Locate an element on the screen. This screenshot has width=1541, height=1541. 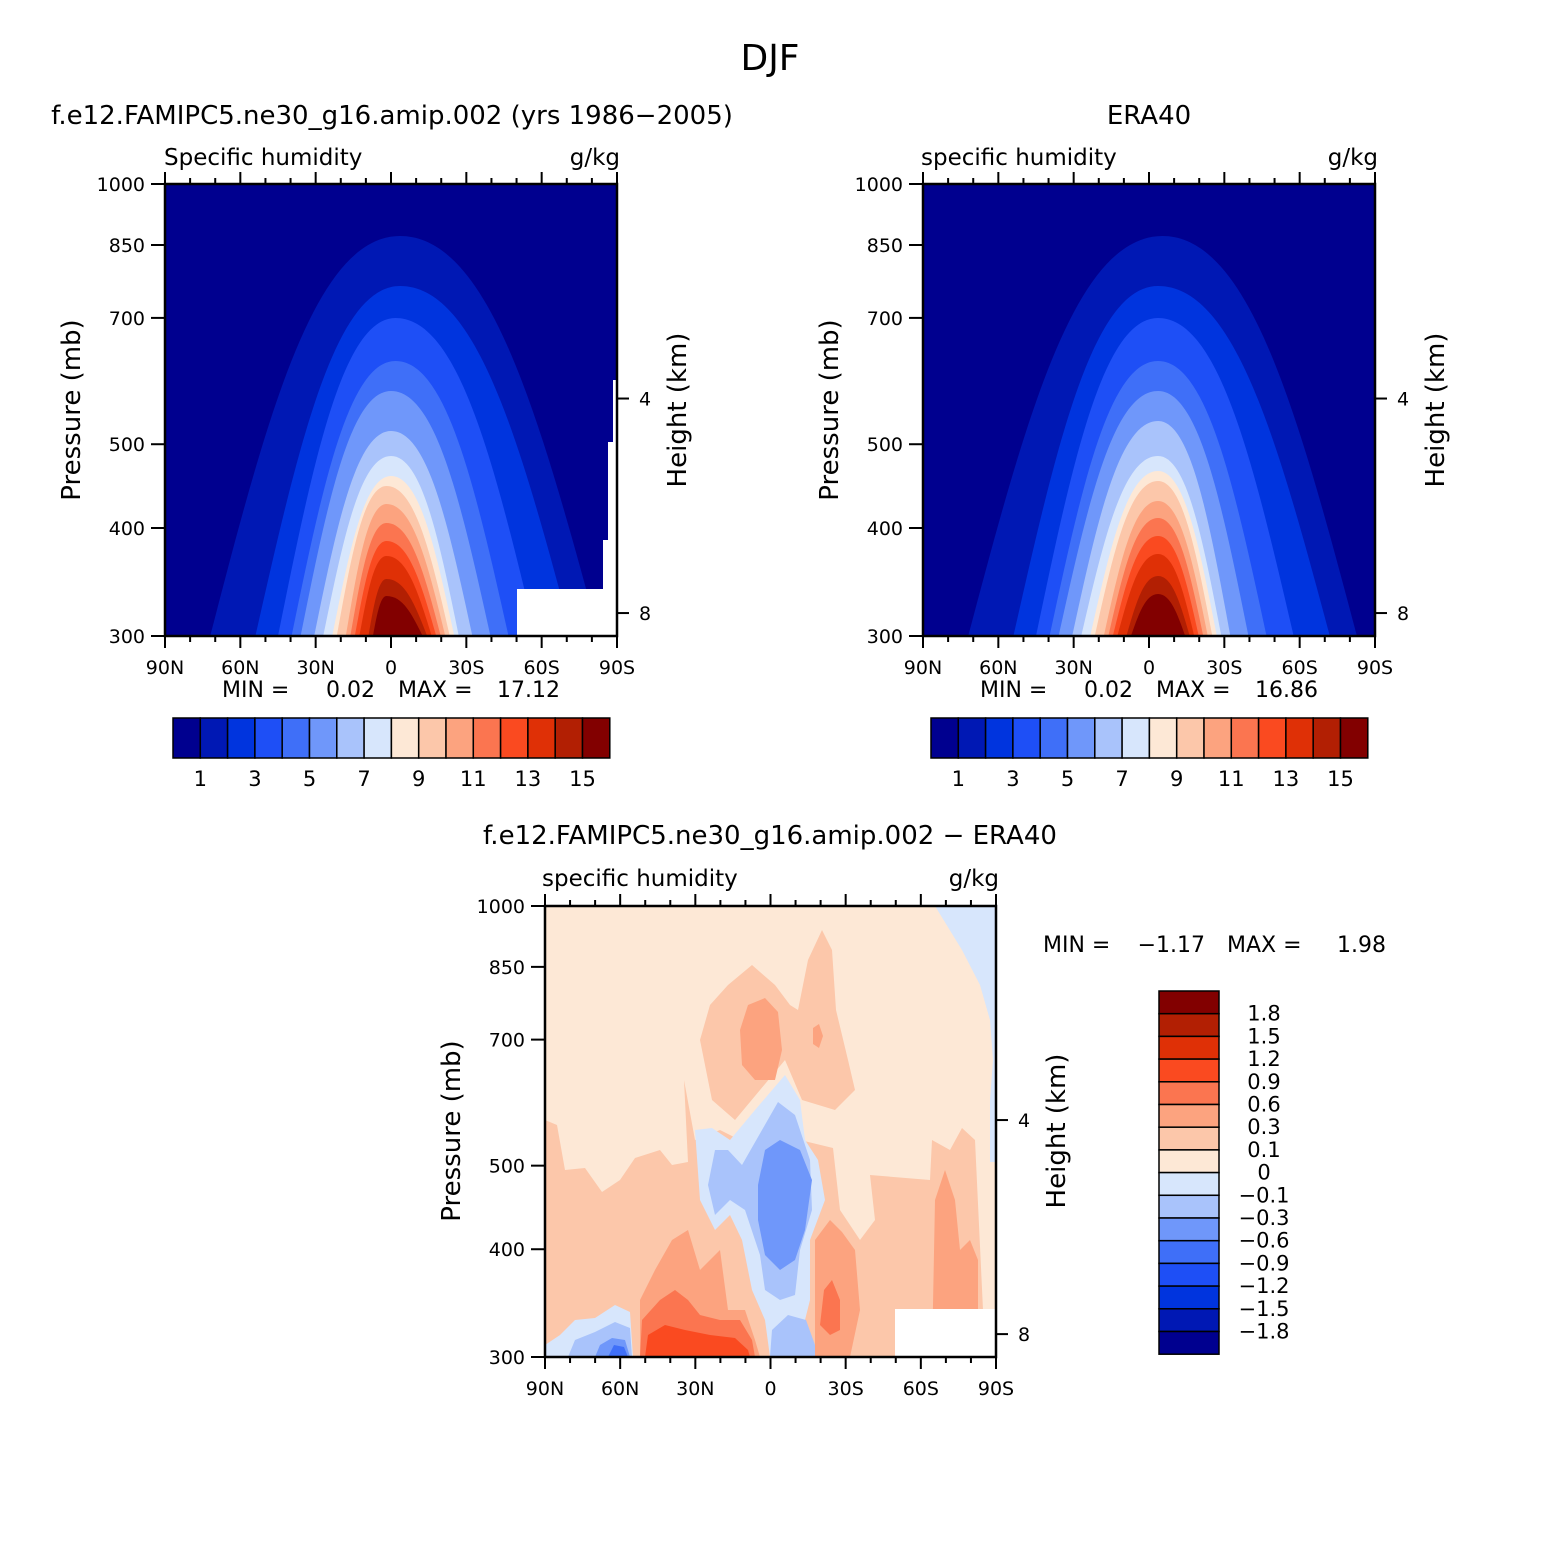
colorbar-label: 7 is located at coordinates (363, 779).